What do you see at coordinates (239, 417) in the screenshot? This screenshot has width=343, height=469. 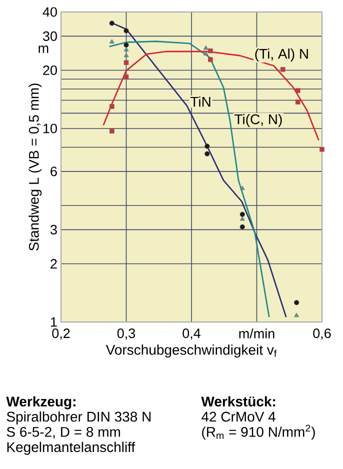 I see `text: 42 CrMoV 4` at bounding box center [239, 417].